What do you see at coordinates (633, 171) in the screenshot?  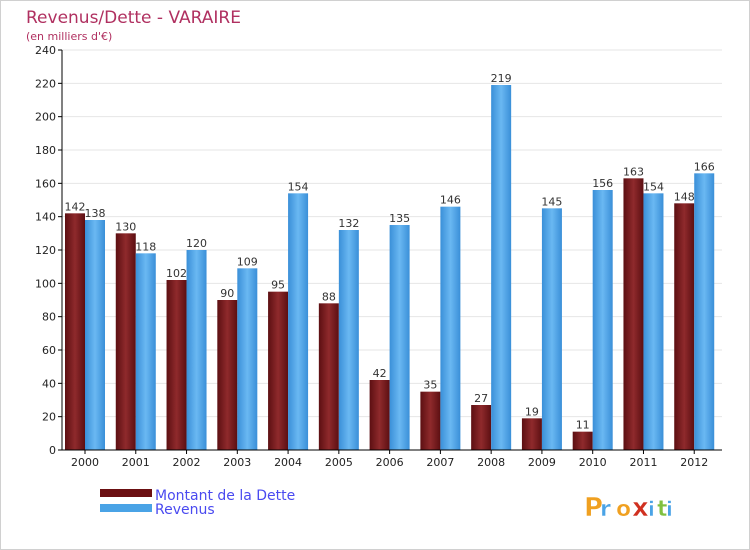 I see `data-label-debt: 163` at bounding box center [633, 171].